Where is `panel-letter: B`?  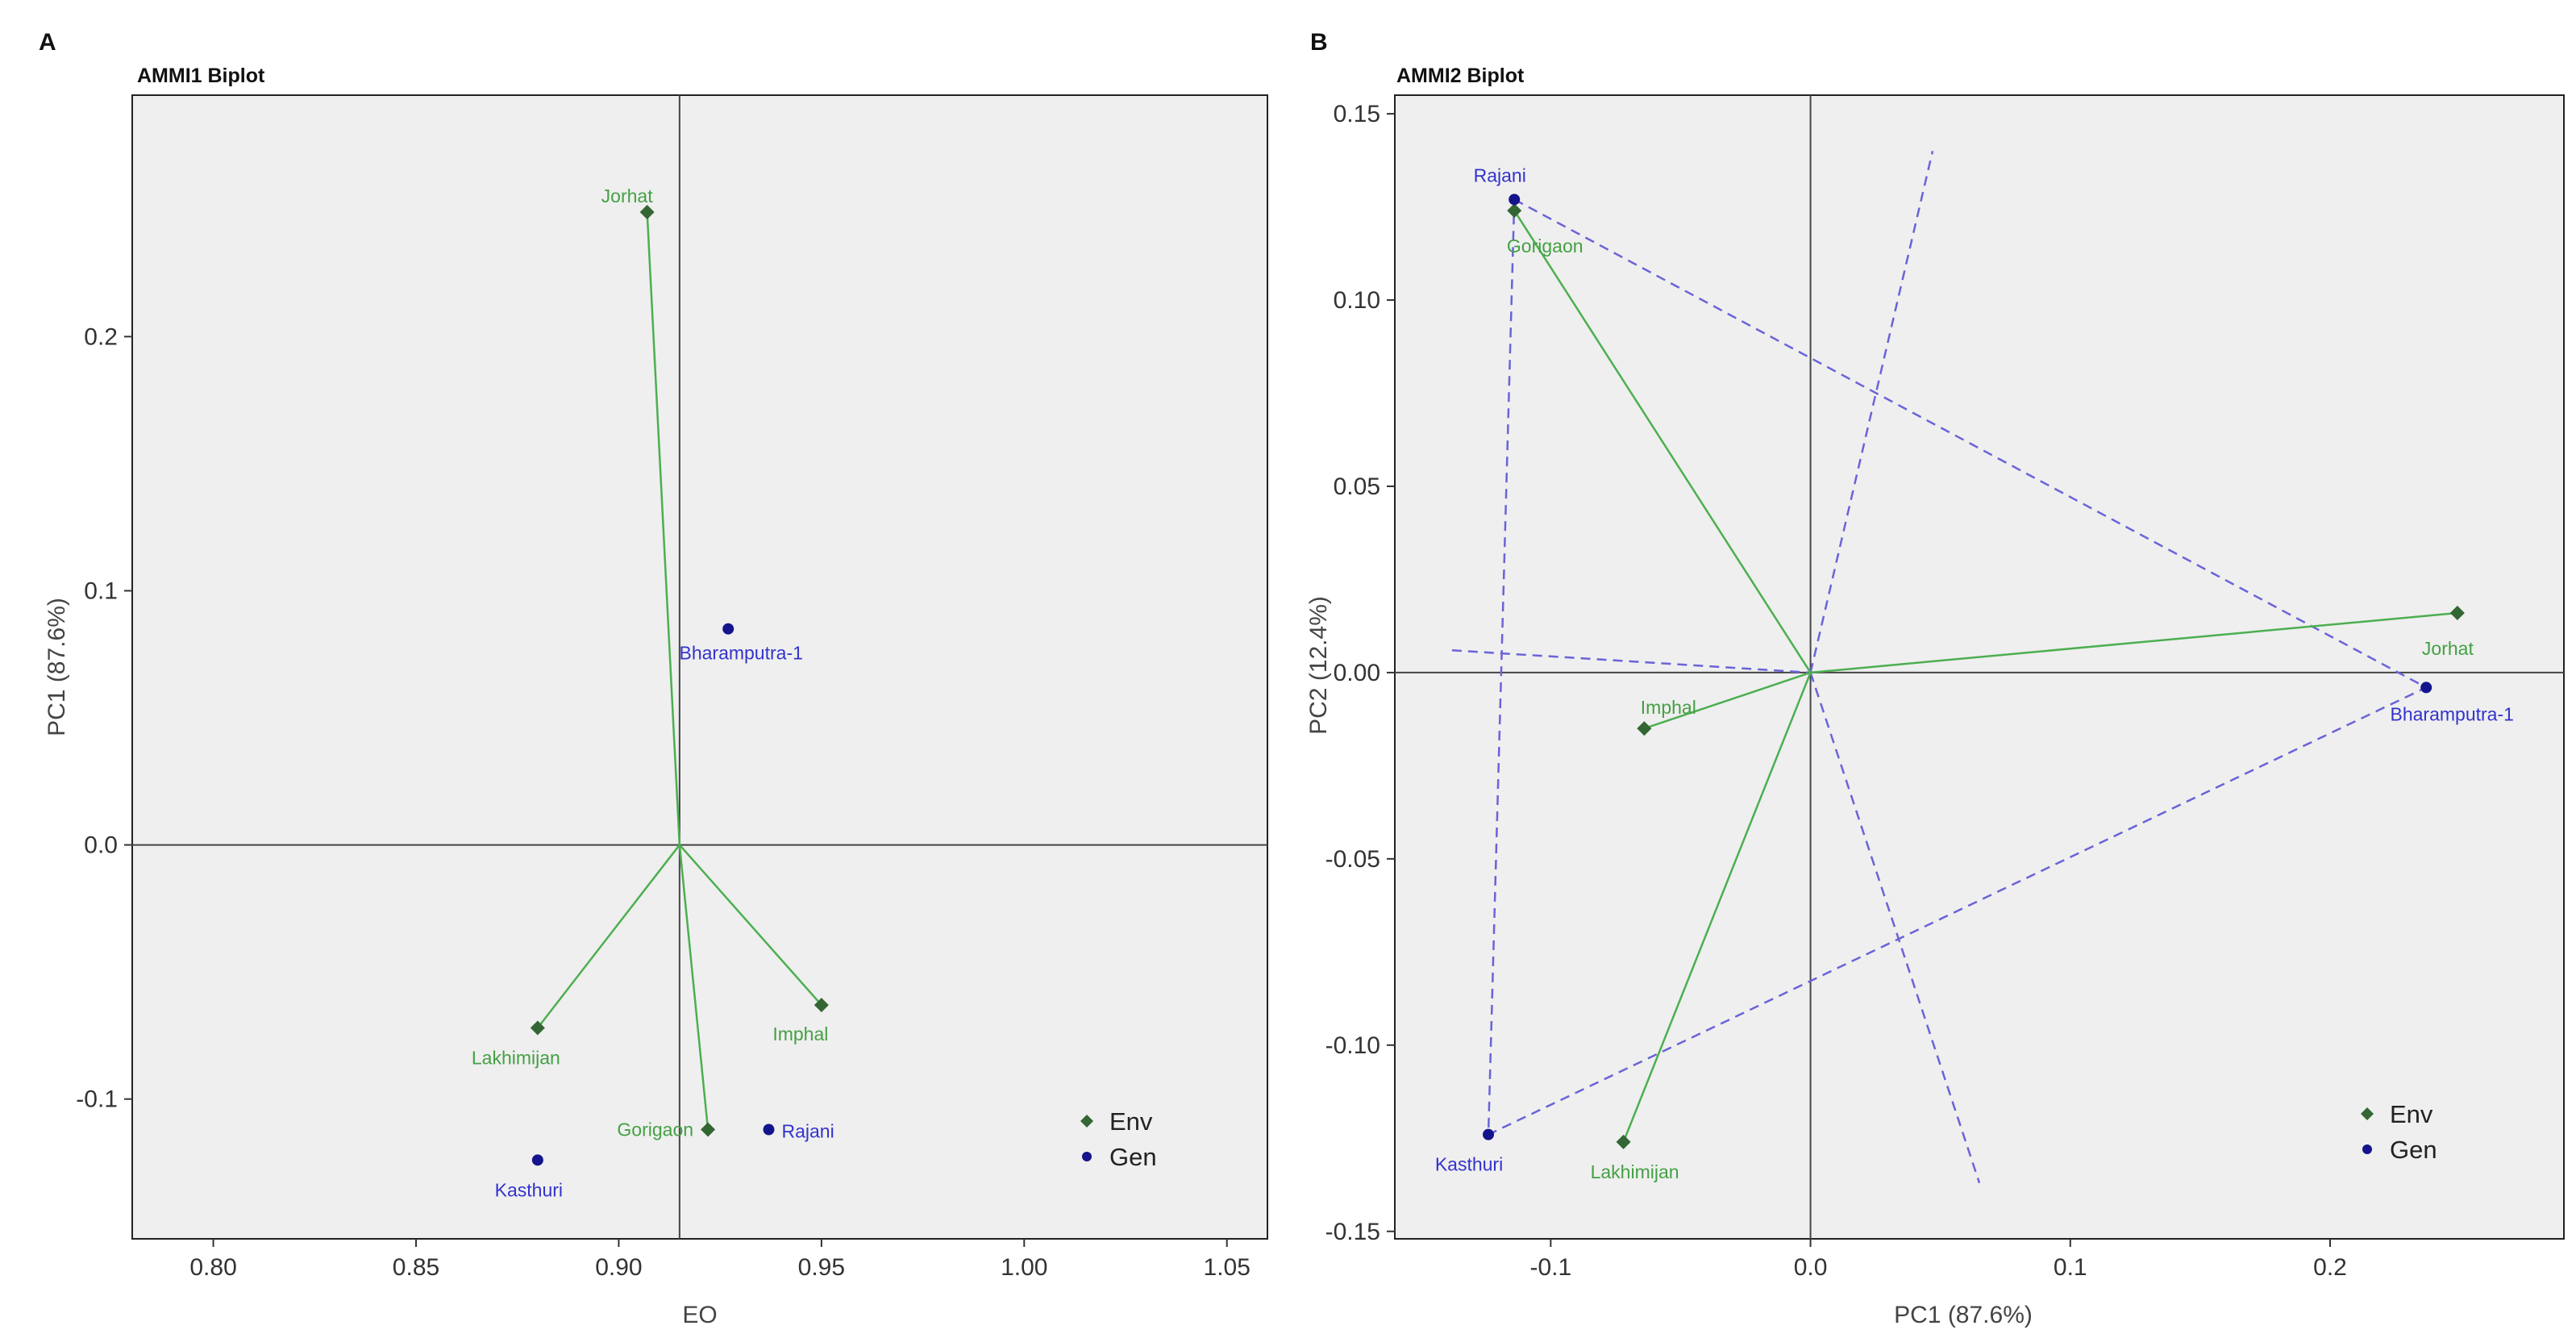
panel-letter: B is located at coordinates (1319, 42).